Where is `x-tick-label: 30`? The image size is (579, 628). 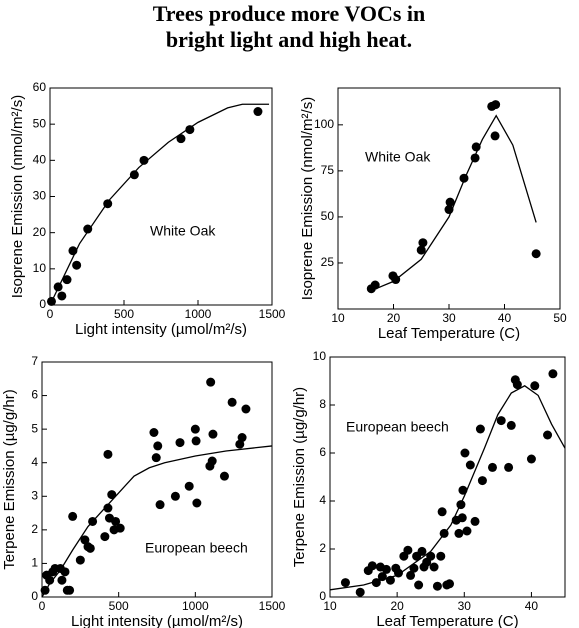
x-tick-label: 30 is located at coordinates (465, 606).